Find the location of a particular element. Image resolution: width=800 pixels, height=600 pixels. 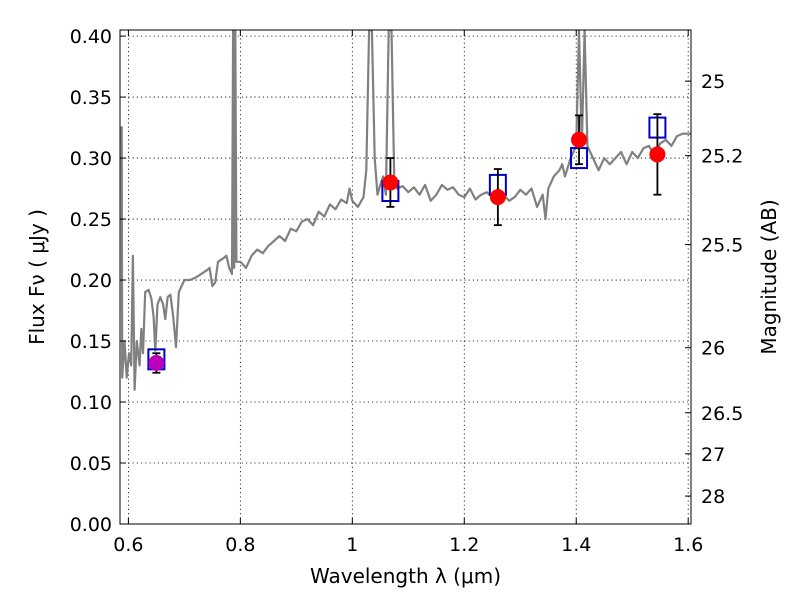

right-tick-label: 28 is located at coordinates (713, 497).